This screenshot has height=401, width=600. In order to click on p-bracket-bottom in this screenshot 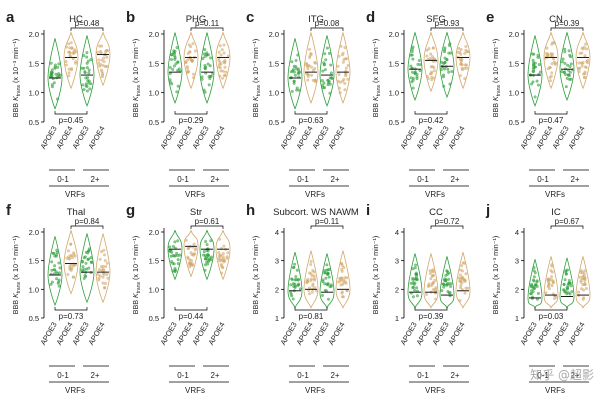, I will do `click(551, 113)`.